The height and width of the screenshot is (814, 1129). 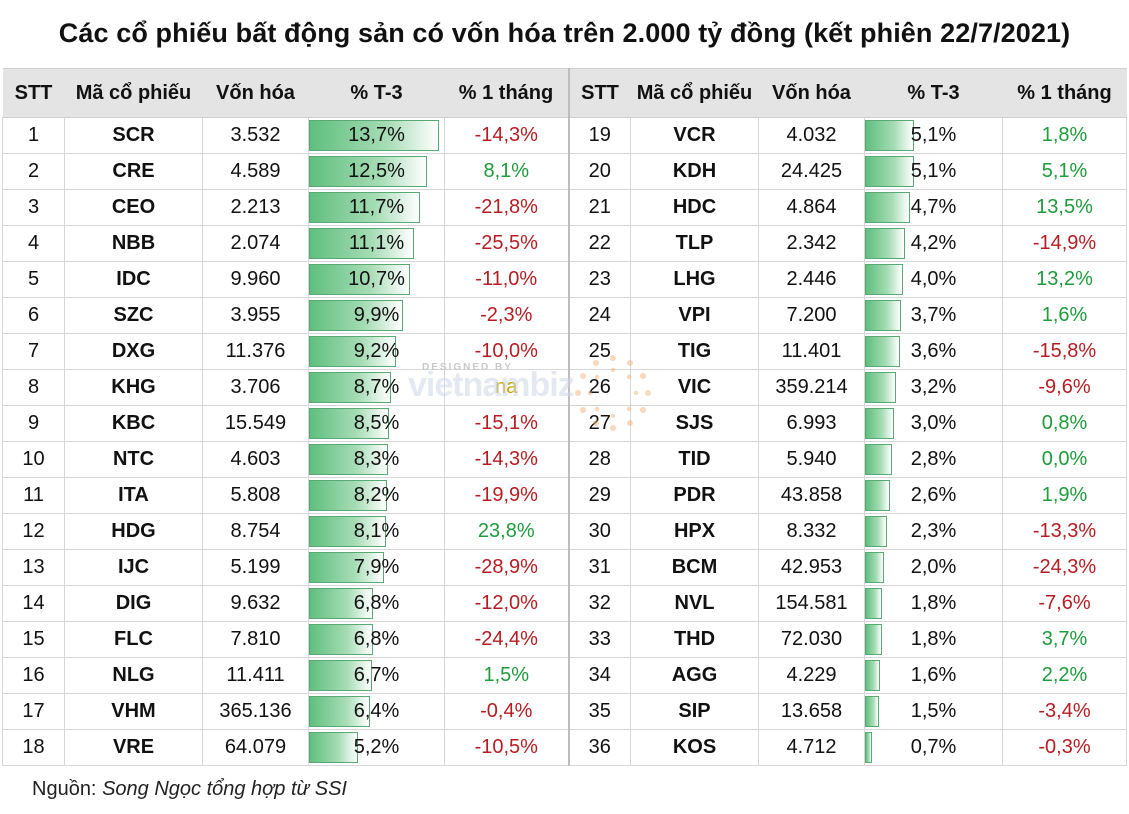 I want to click on market-cap-cell: 24.425, so click(x=811, y=171).